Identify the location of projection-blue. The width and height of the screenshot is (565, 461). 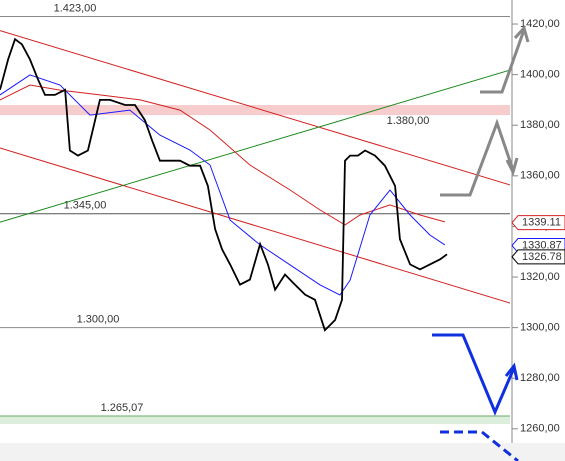
(474, 374).